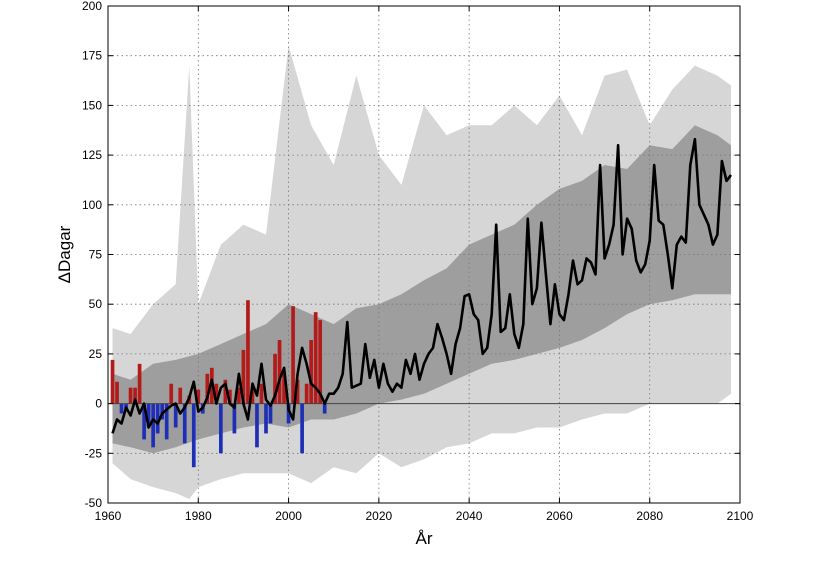 The width and height of the screenshot is (818, 571). I want to click on x-tick-label: 2100, so click(740, 516).